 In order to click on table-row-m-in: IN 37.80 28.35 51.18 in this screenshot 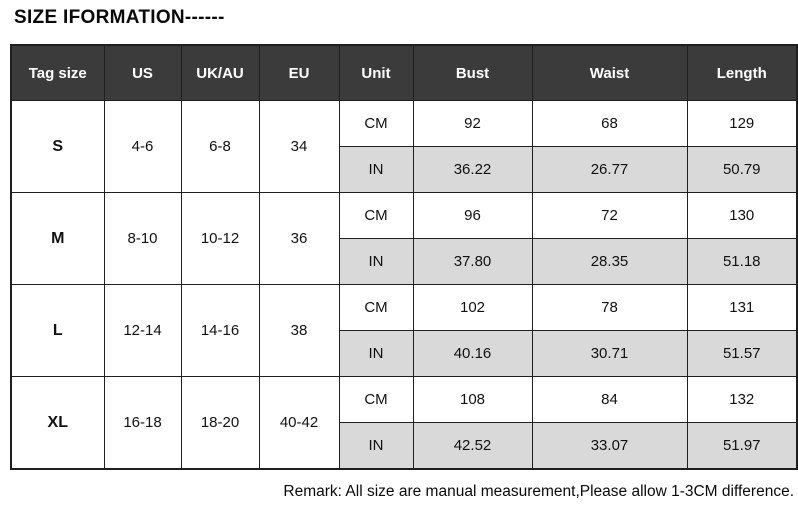, I will do `click(404, 261)`.